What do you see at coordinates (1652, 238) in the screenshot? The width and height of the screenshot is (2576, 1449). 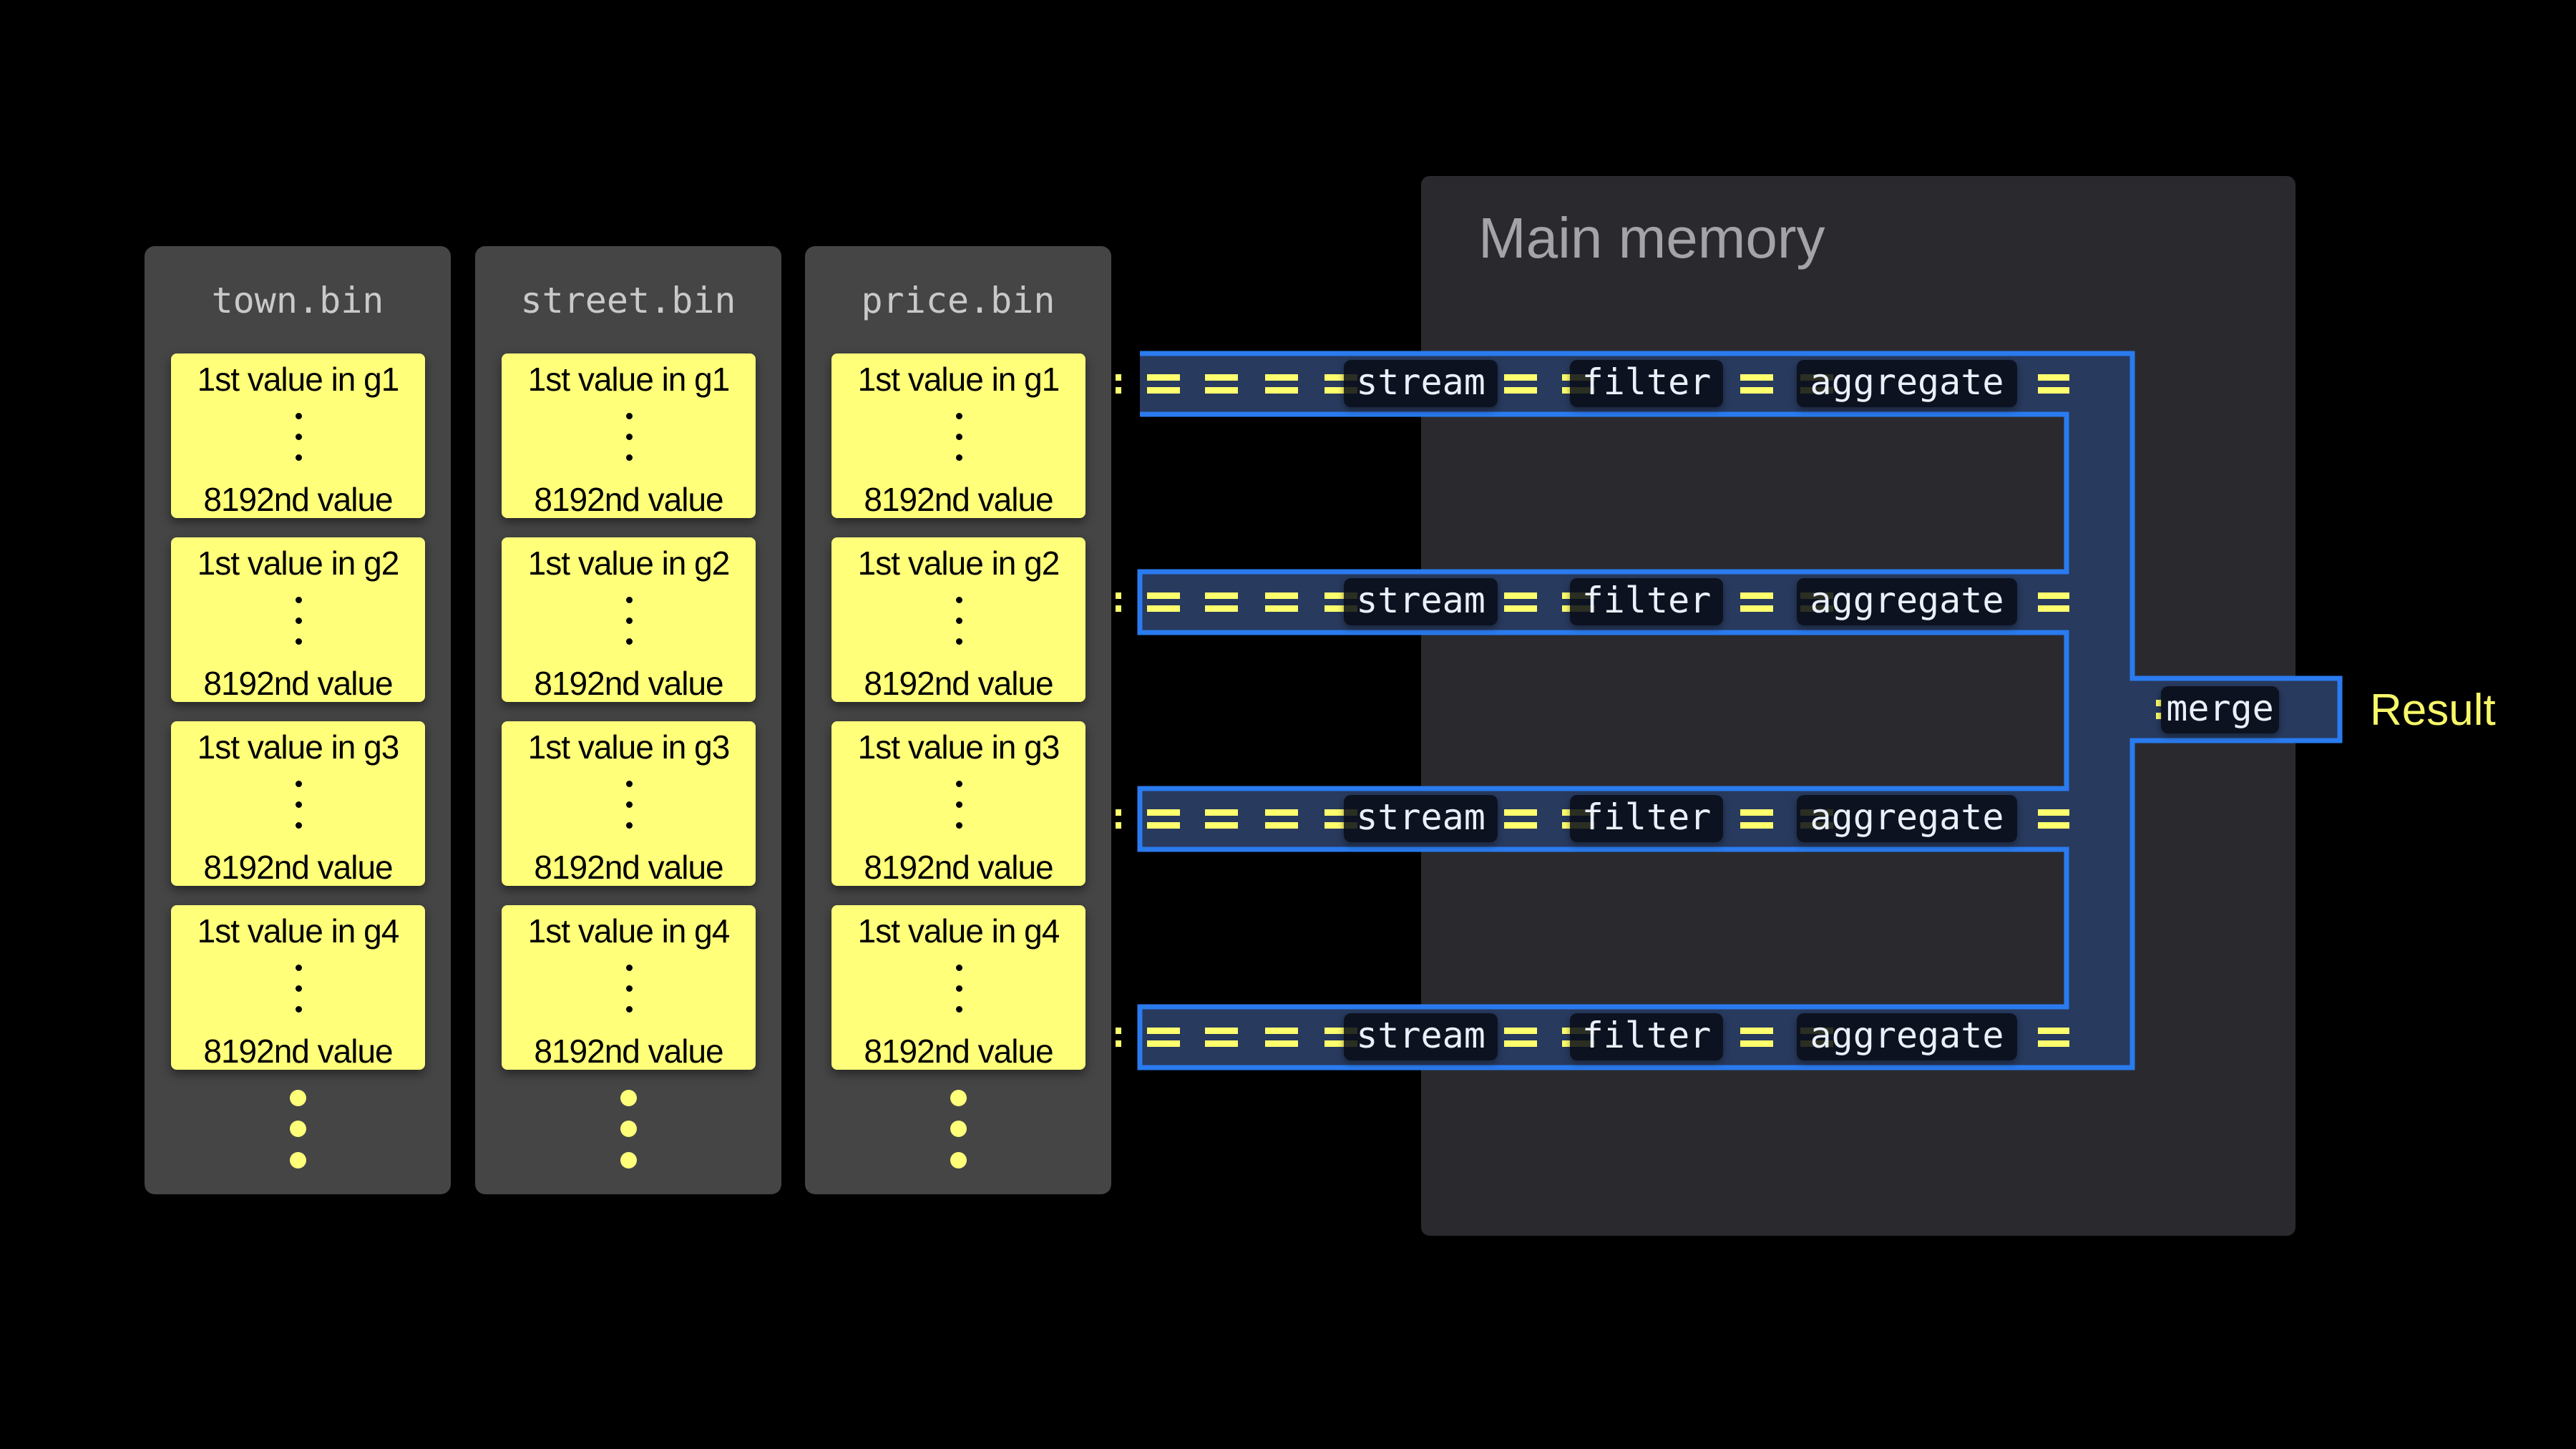 I see `main-memory-title: Main memory` at bounding box center [1652, 238].